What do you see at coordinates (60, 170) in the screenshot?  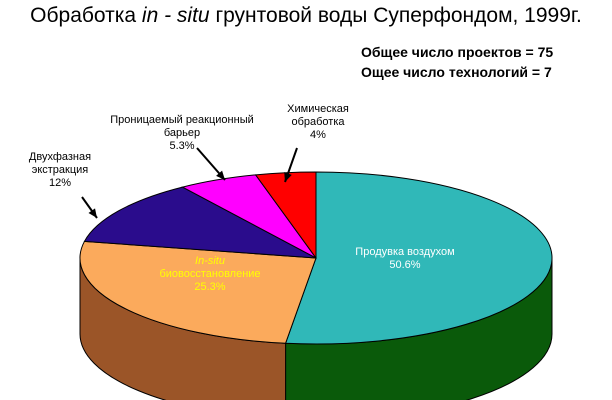 I see `slice-label-two-phase-extraction: Двухфазная экстракция 12%` at bounding box center [60, 170].